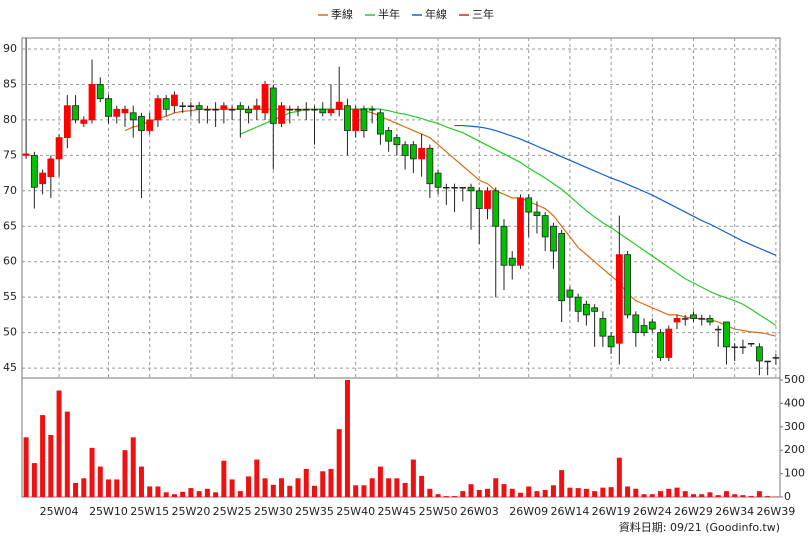  Describe the element at coordinates (10, 154) in the screenshot. I see `y-tick-label: 75` at that location.